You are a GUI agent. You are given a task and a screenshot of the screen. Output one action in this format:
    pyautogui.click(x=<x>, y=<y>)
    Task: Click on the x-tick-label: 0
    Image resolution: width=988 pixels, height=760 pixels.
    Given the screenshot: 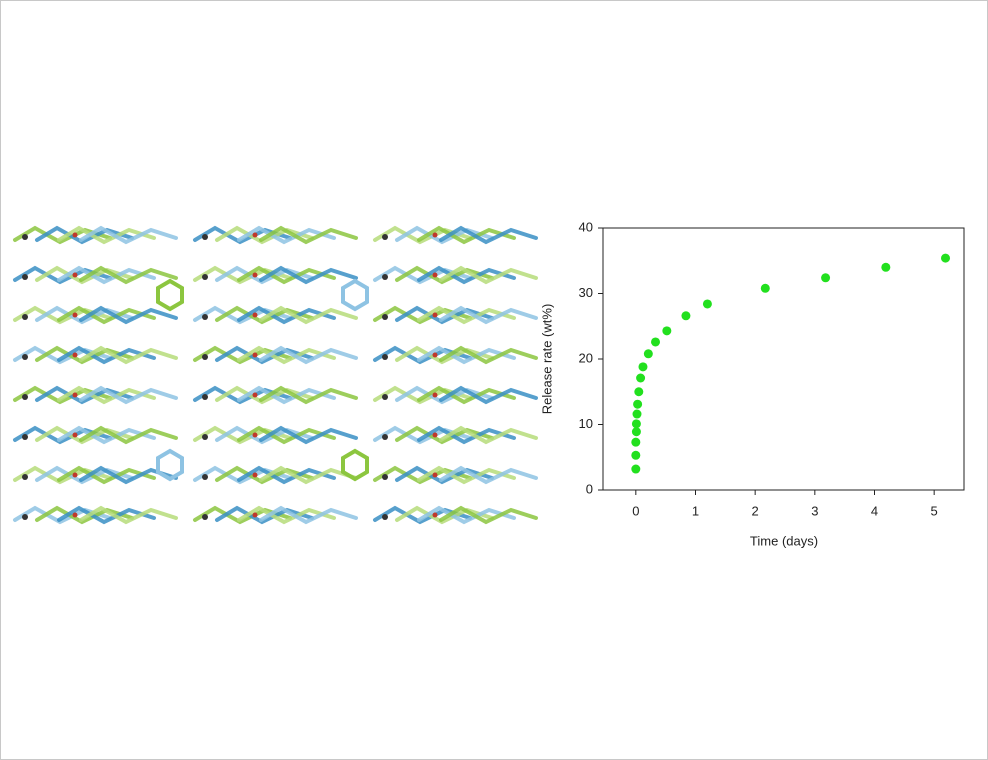 What is the action you would take?
    pyautogui.click(x=635, y=510)
    